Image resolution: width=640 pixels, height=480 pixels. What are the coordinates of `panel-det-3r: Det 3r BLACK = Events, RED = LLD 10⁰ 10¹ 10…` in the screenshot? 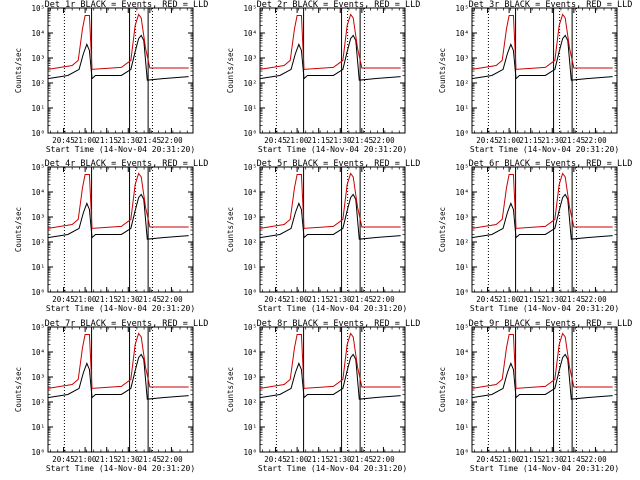 It's located at (535, 77).